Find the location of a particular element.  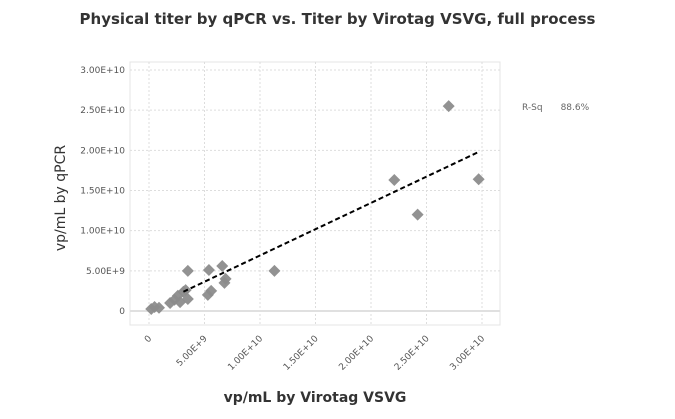

y-tick-label: 1.50E+10 is located at coordinates (102, 192).